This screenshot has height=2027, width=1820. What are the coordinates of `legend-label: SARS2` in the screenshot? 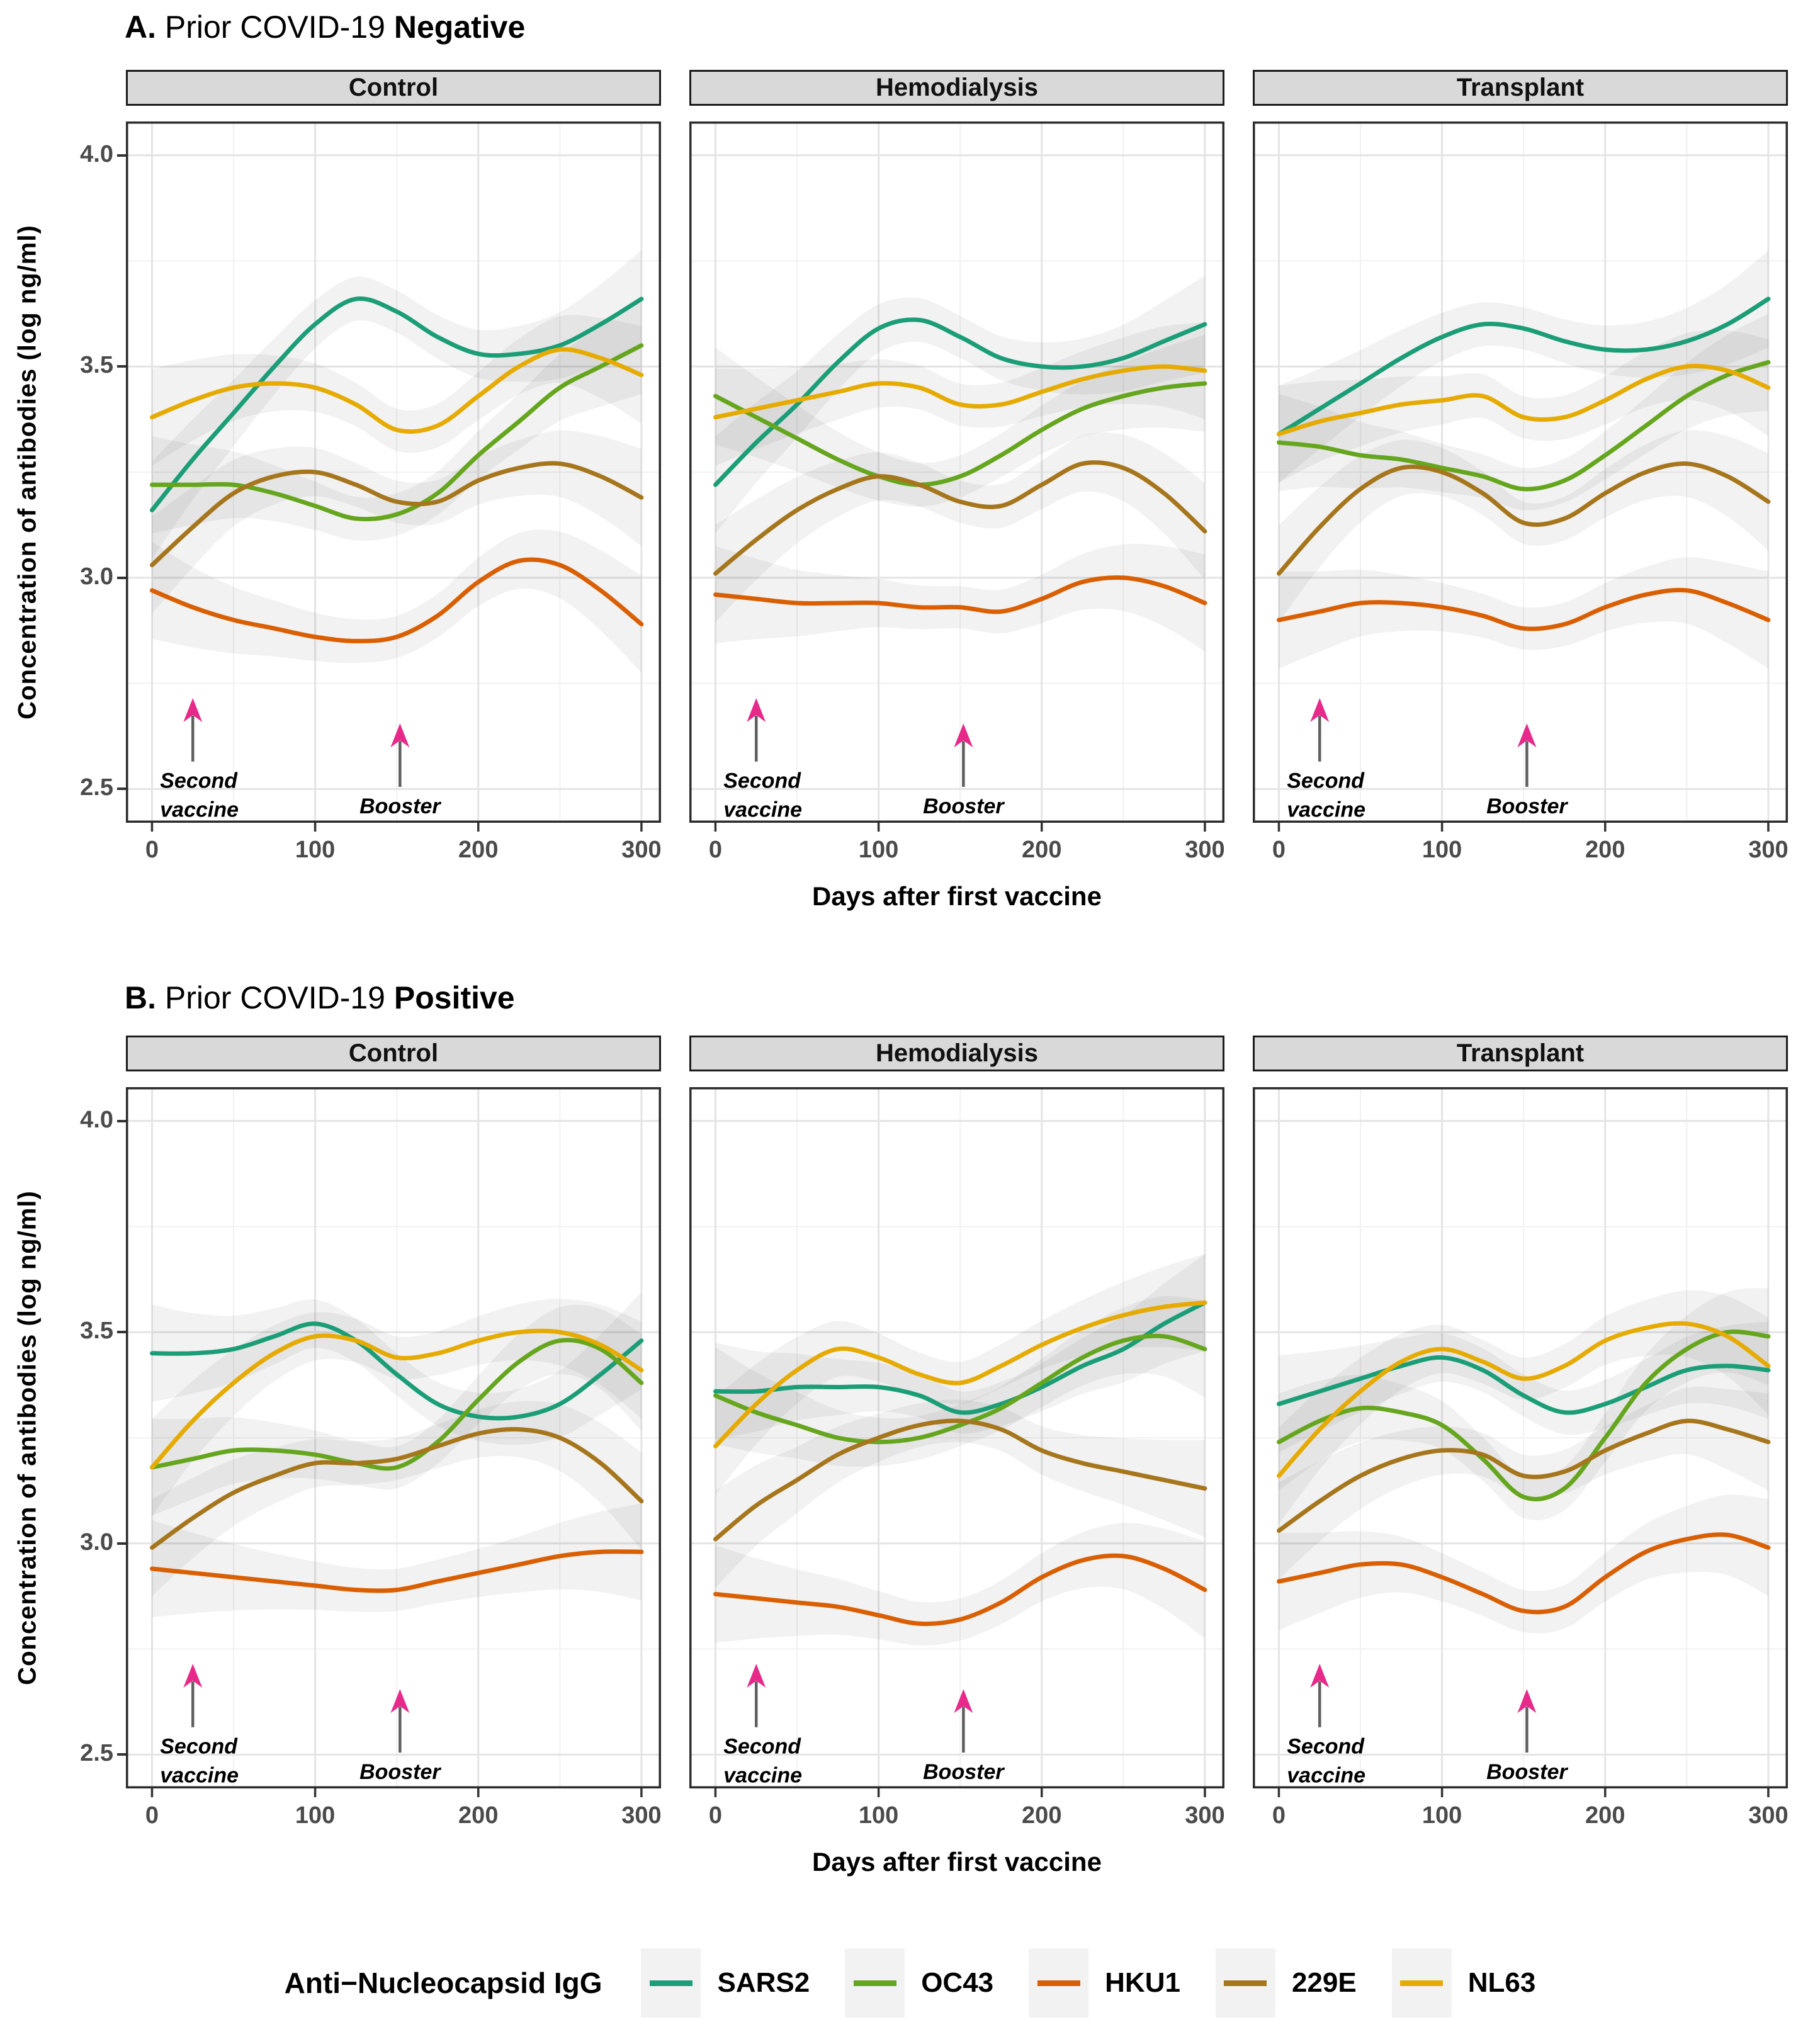 It's located at (763, 1982).